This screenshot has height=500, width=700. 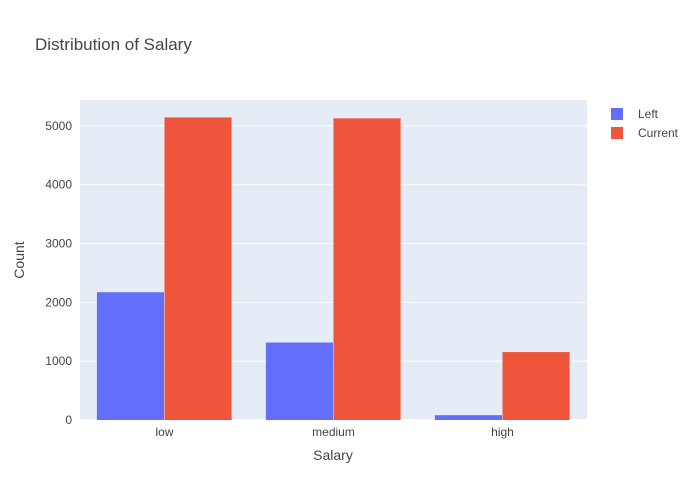 I want to click on legend-label: Left, so click(x=648, y=114).